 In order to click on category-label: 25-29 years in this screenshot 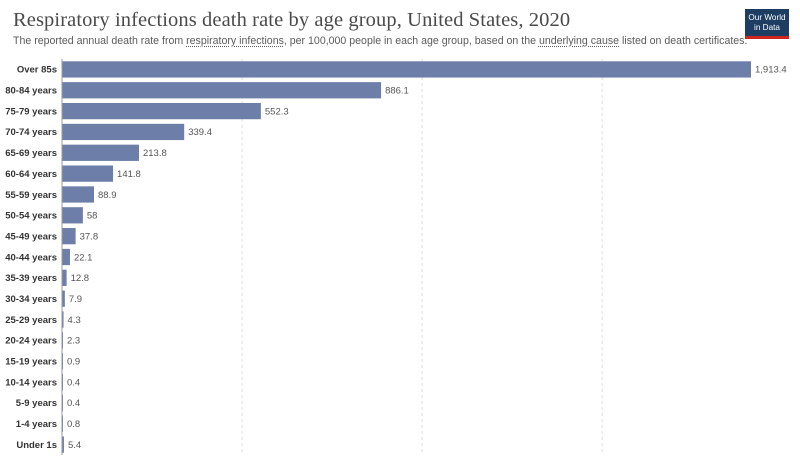, I will do `click(31, 320)`.